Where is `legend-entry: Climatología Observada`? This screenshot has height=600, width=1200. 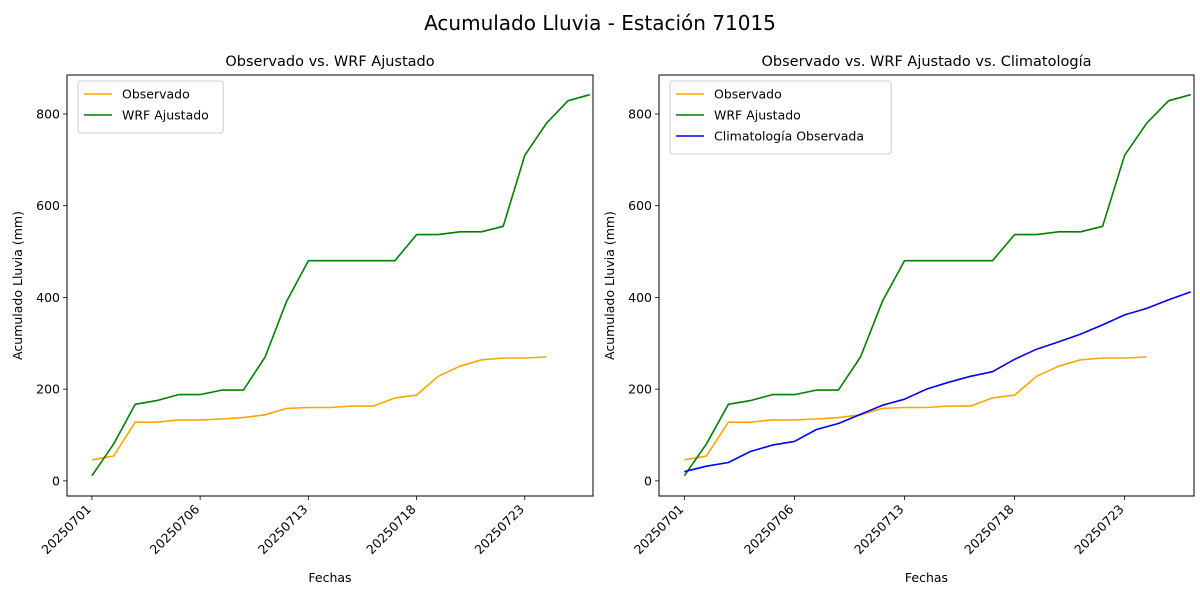
legend-entry: Climatología Observada is located at coordinates (789, 136).